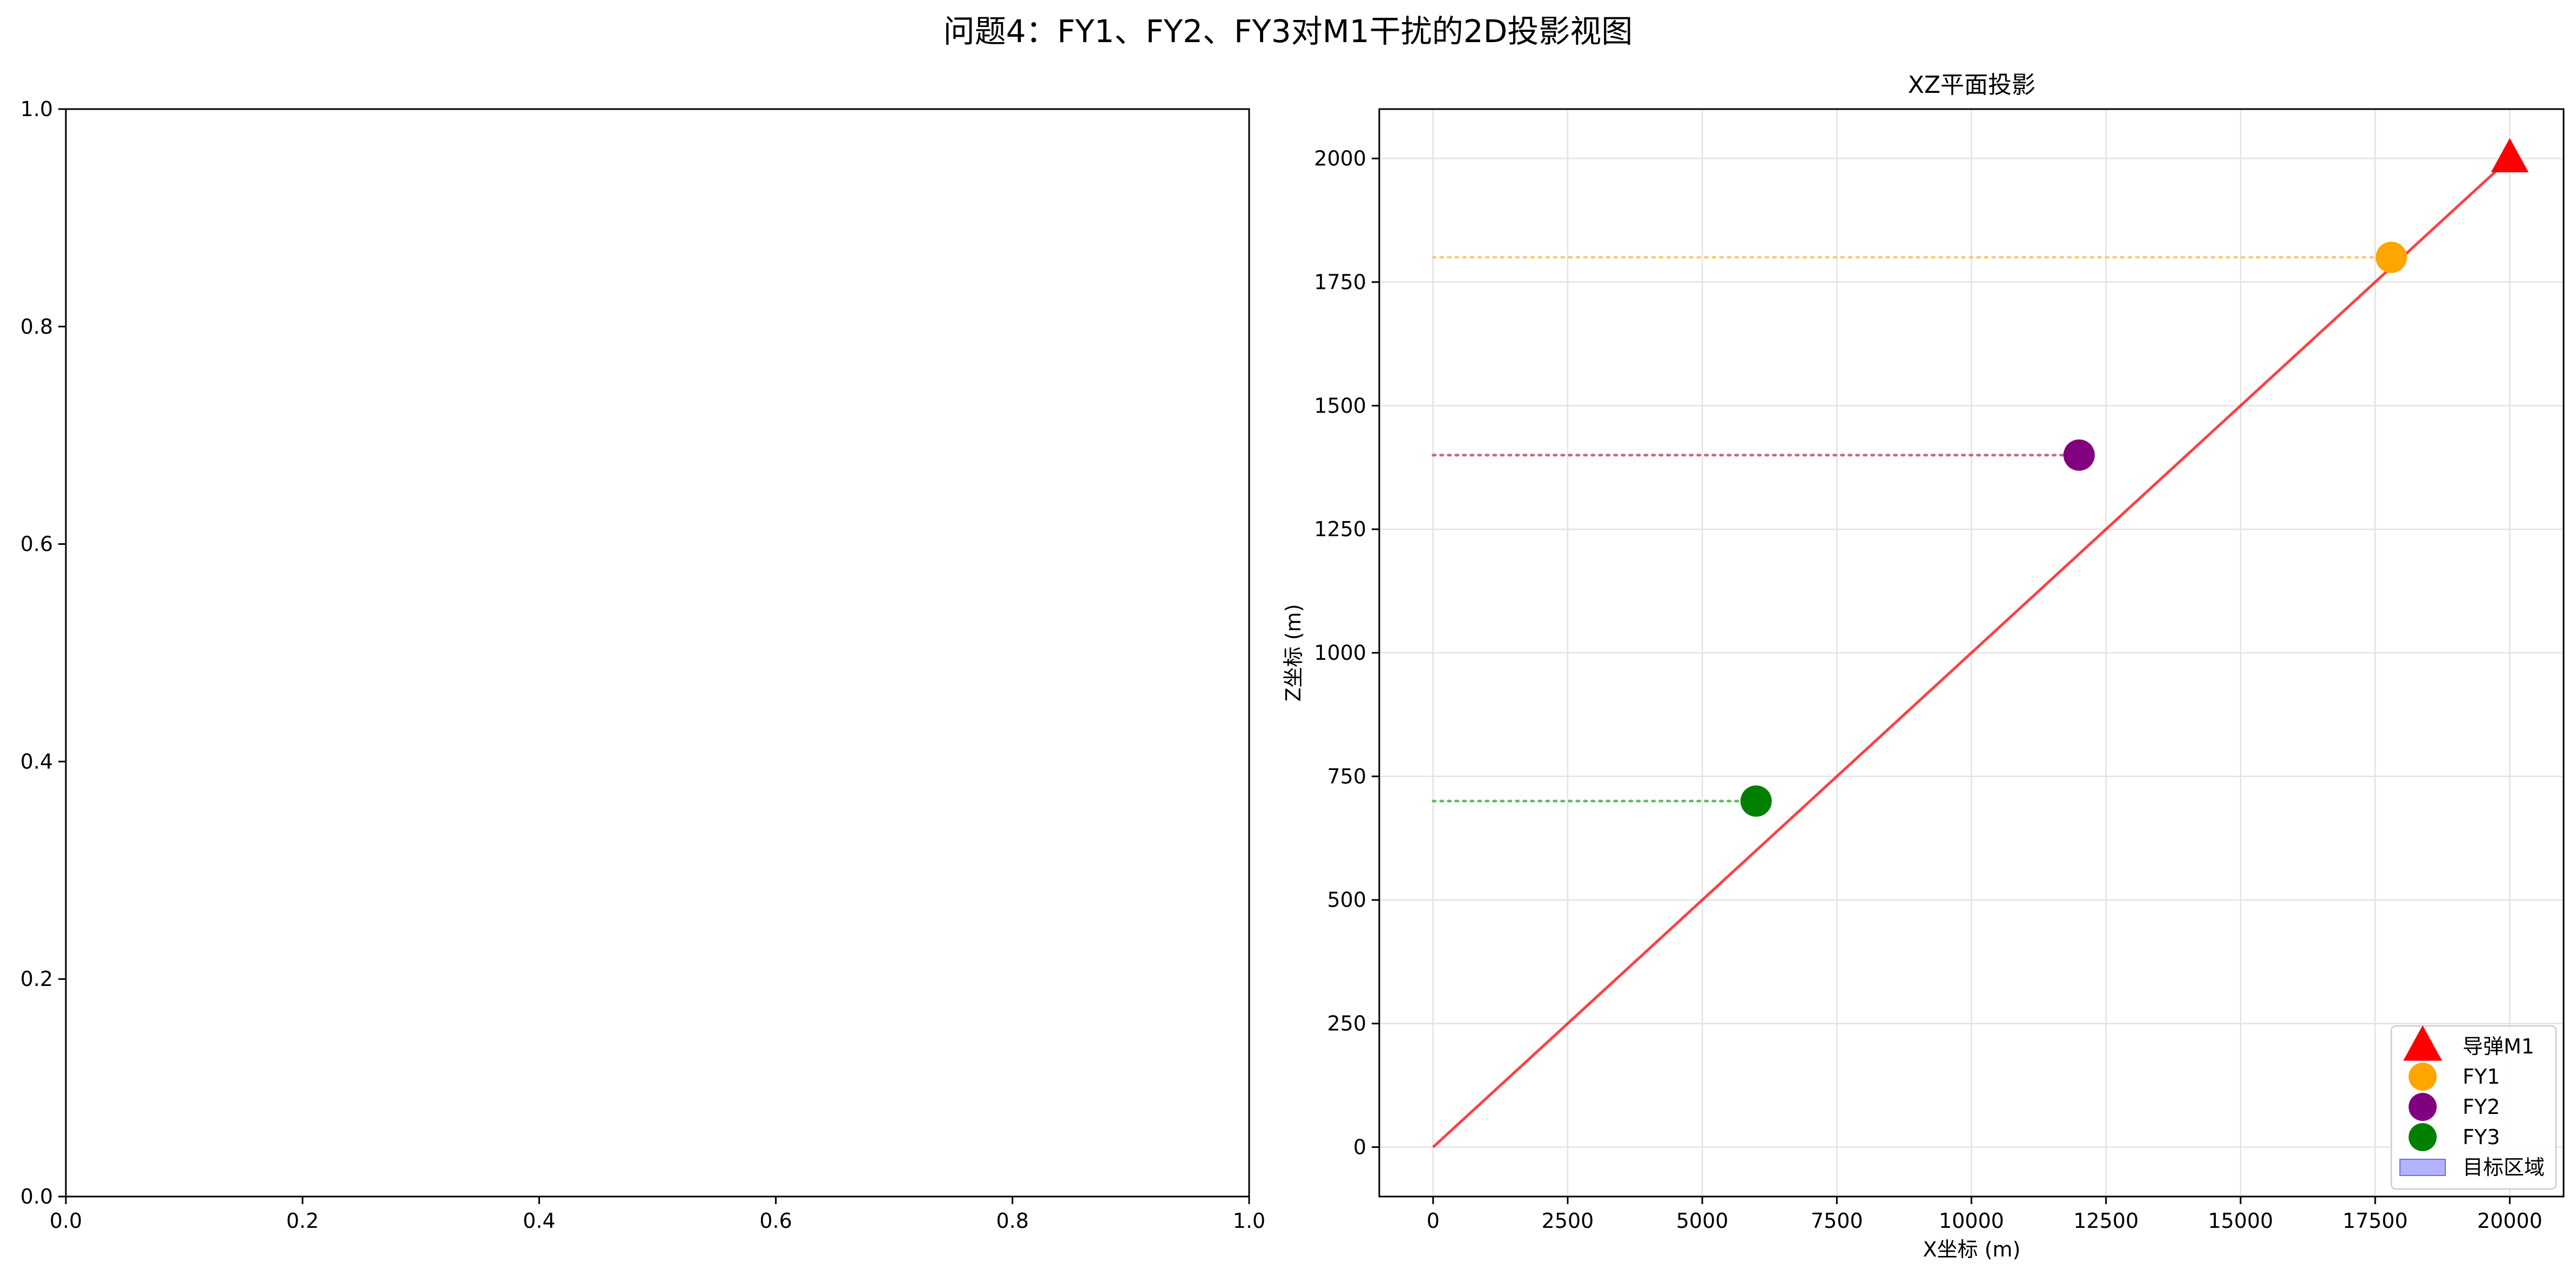 Image resolution: width=2576 pixels, height=1277 pixels. Describe the element at coordinates (1756, 801) in the screenshot. I see `point-FY3` at that location.